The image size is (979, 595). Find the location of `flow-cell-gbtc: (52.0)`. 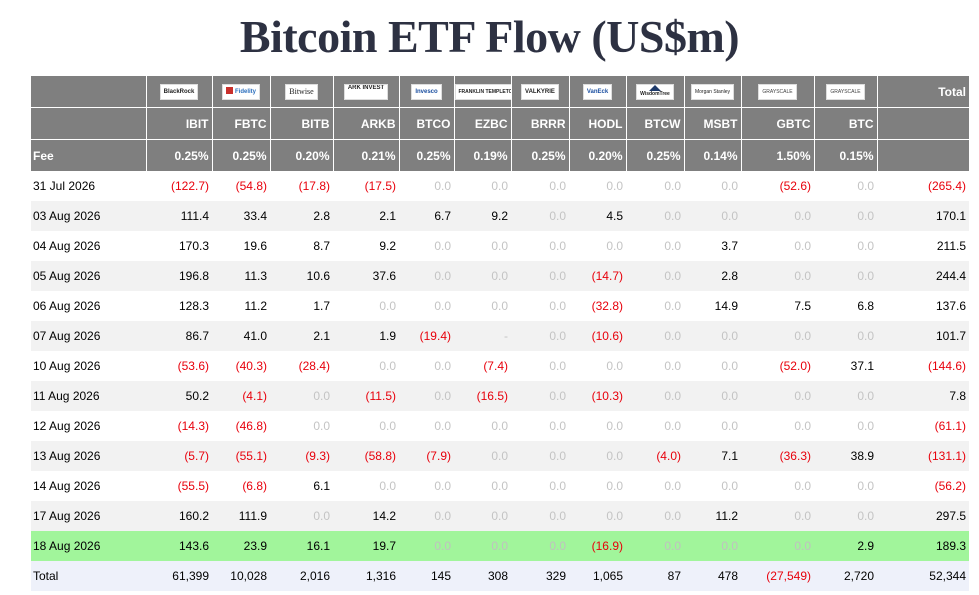

flow-cell-gbtc: (52.0) is located at coordinates (777, 366).